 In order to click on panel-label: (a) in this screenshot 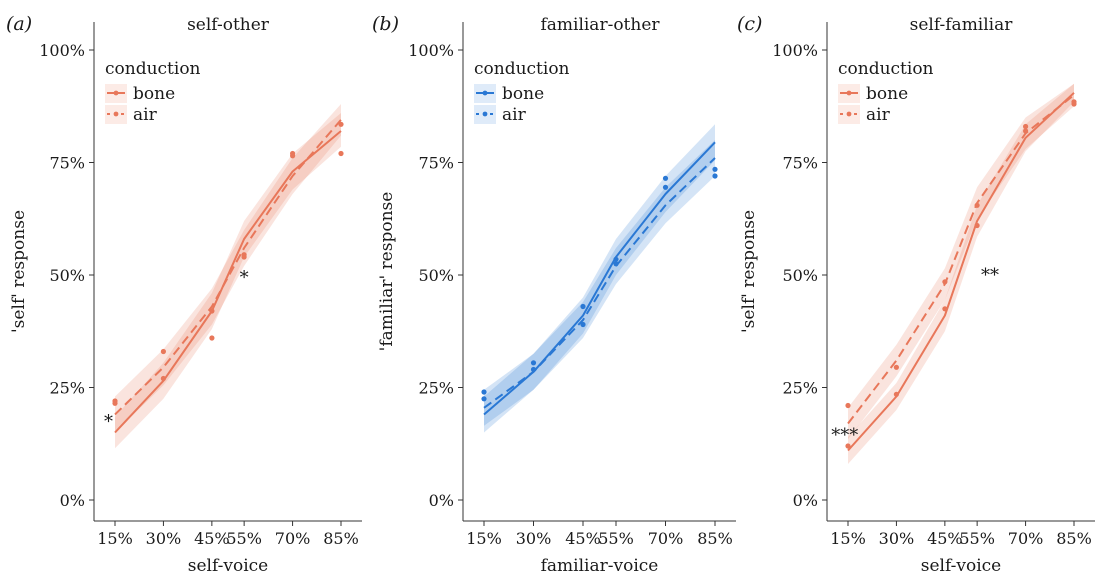, I will do `click(19, 24)`.